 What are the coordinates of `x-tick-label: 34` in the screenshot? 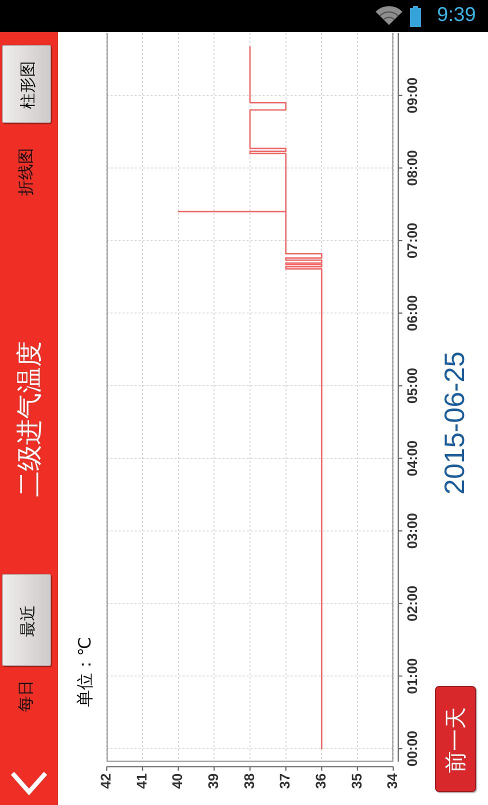 It's located at (392, 781).